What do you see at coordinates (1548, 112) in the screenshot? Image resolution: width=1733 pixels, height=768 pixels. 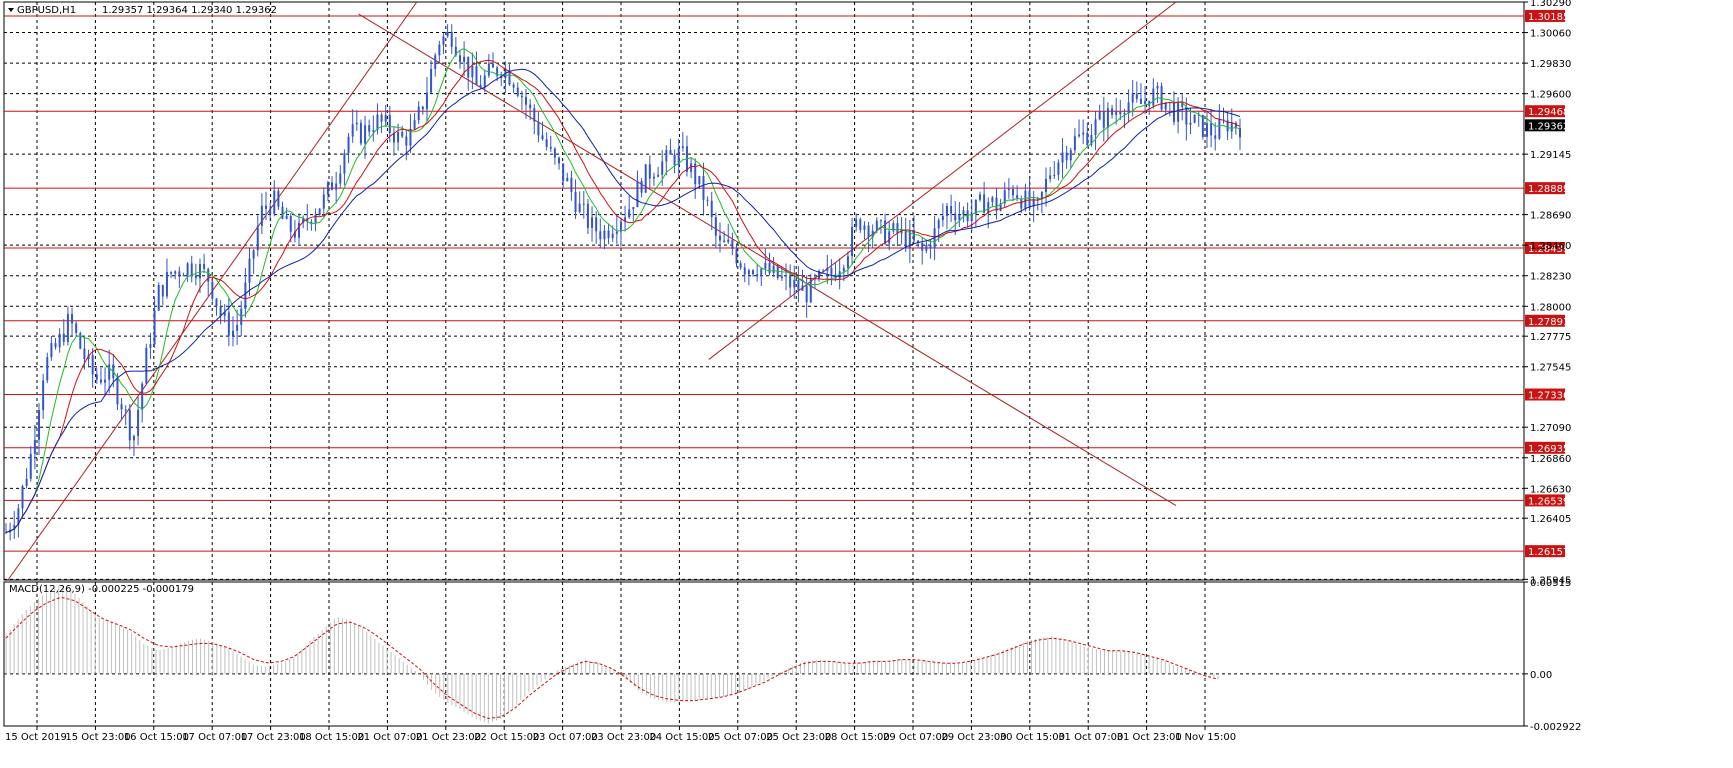 I see `level-price-label: 1.29468` at bounding box center [1548, 112].